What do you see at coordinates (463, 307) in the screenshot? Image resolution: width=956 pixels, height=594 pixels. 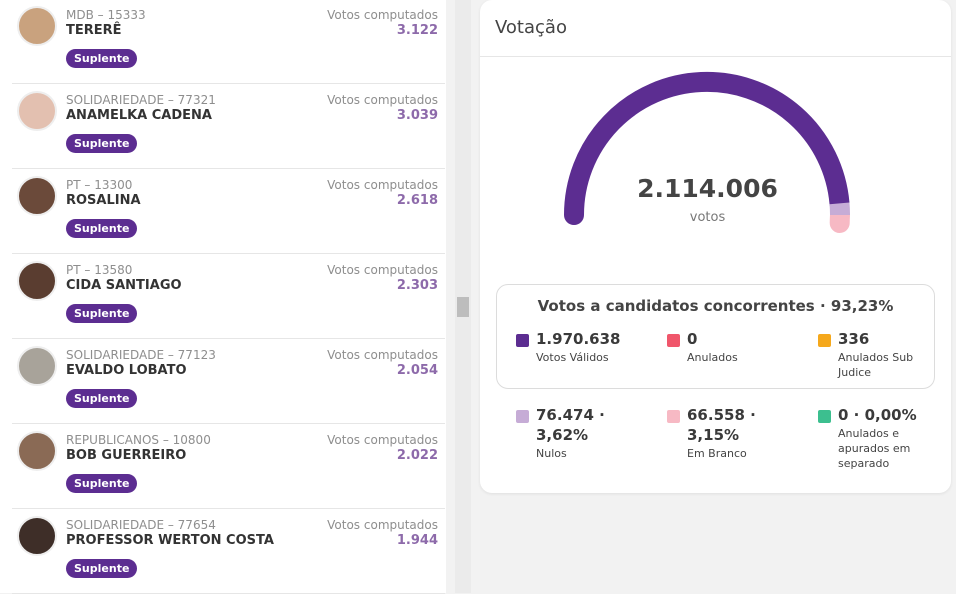 I see `scrollbar-thumb` at bounding box center [463, 307].